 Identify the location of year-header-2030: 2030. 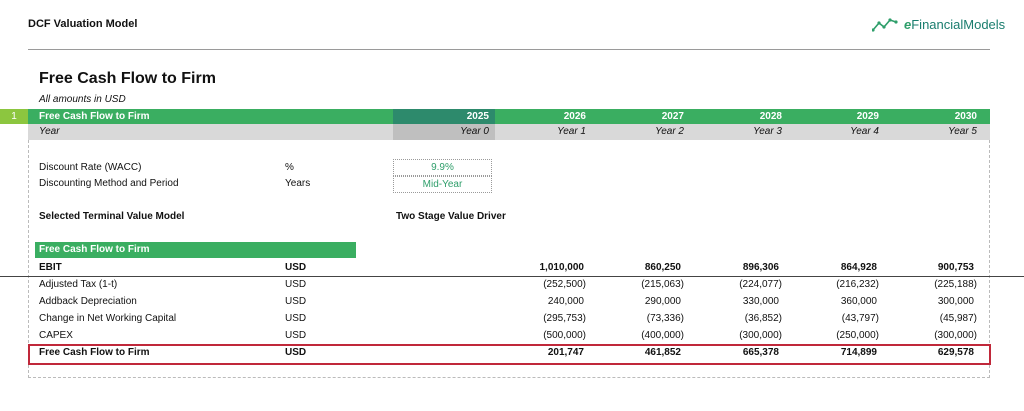
(965, 116).